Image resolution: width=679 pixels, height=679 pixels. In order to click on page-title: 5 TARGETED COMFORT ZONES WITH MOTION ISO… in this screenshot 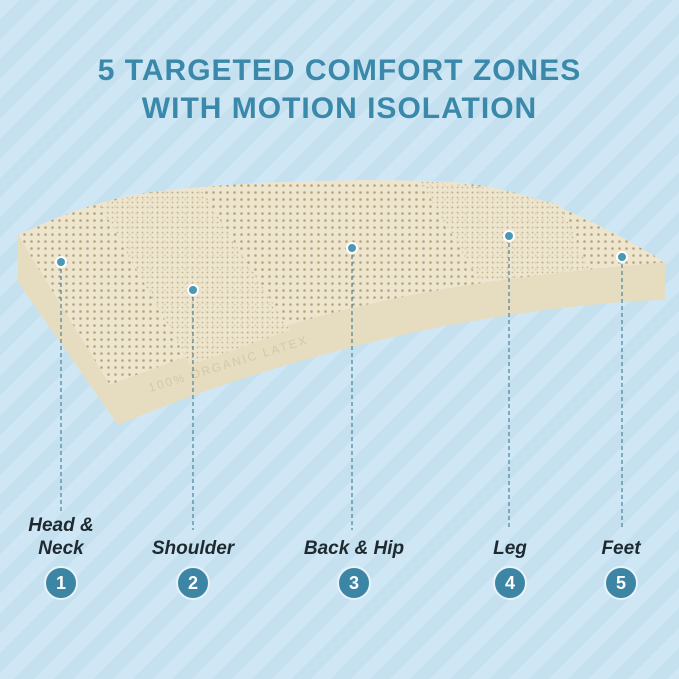, I will do `click(339, 90)`.